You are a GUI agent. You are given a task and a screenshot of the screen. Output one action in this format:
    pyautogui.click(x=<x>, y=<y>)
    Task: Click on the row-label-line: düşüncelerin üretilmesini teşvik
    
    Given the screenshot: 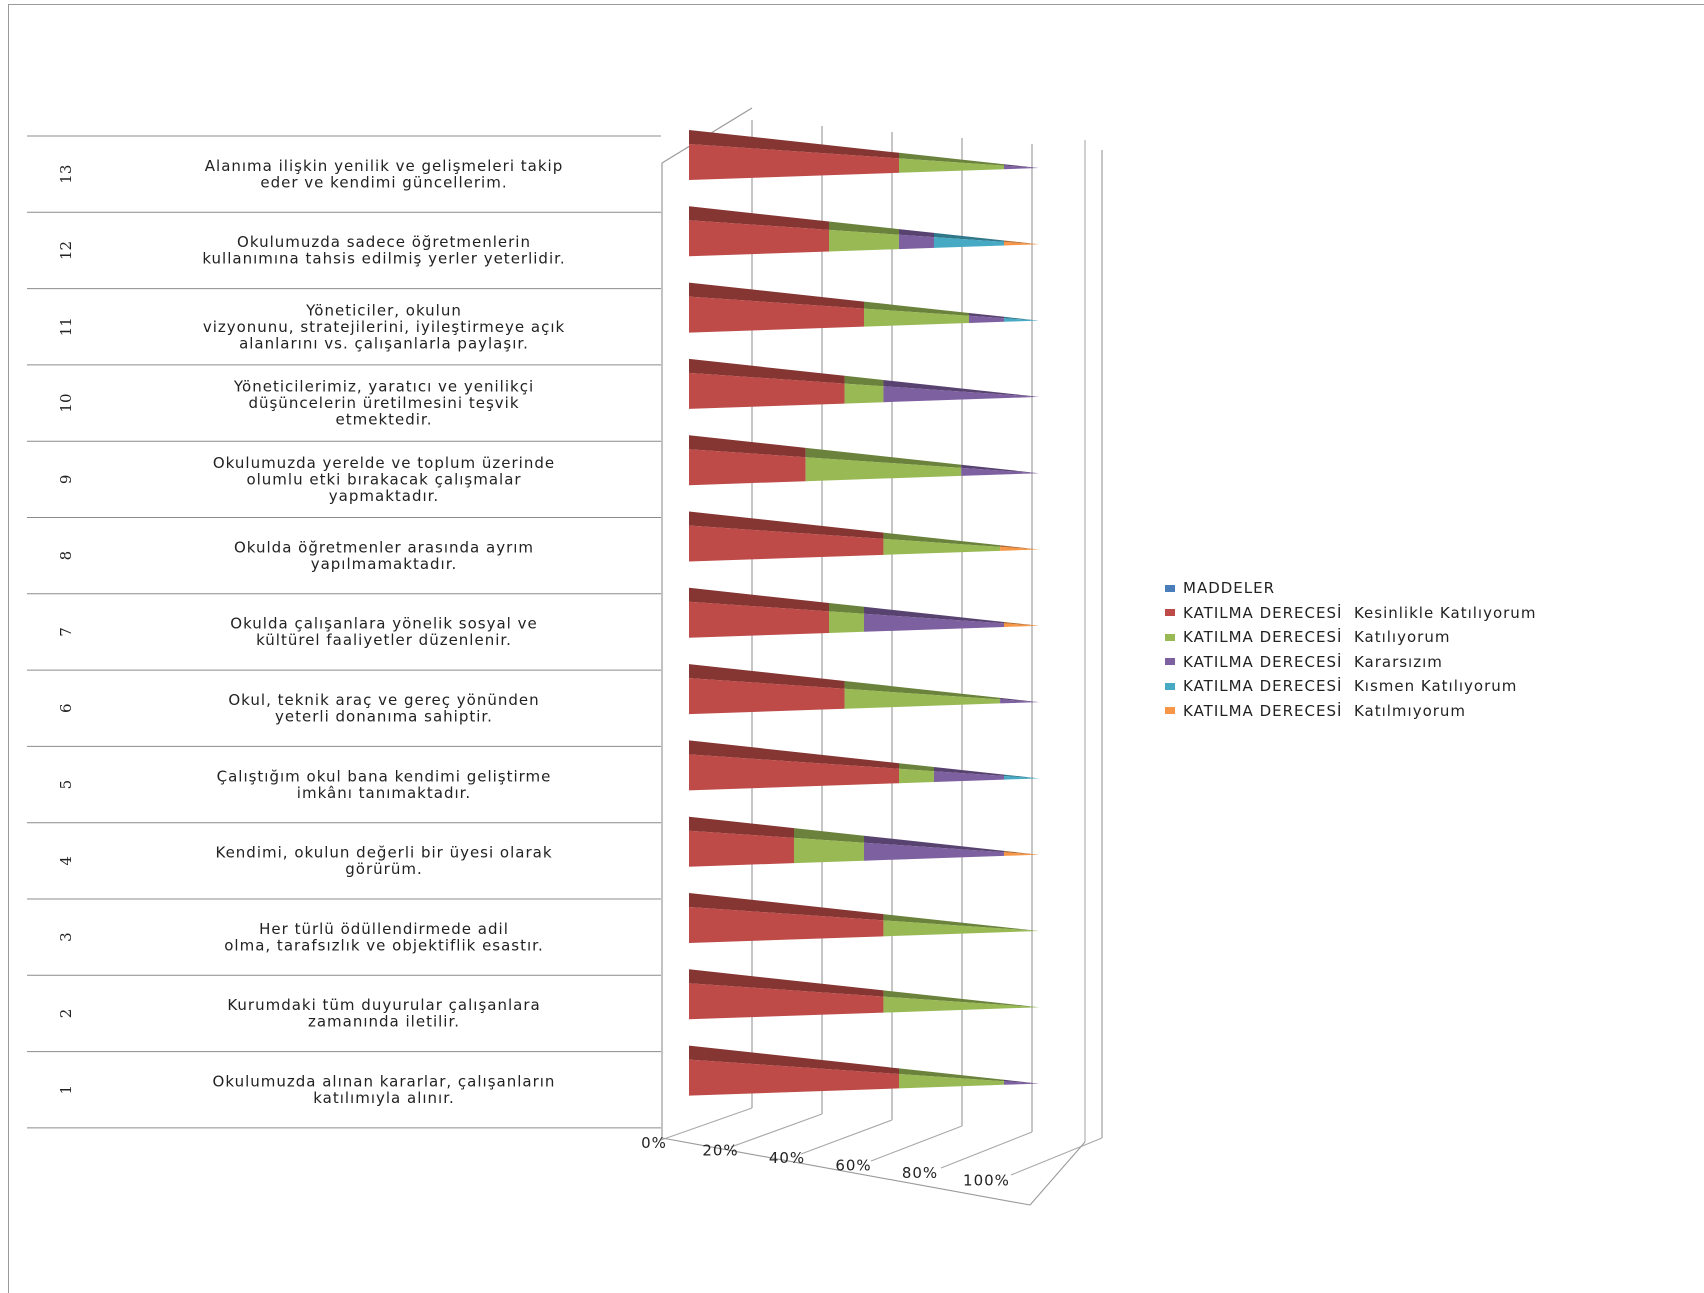 What is the action you would take?
    pyautogui.click(x=383, y=403)
    